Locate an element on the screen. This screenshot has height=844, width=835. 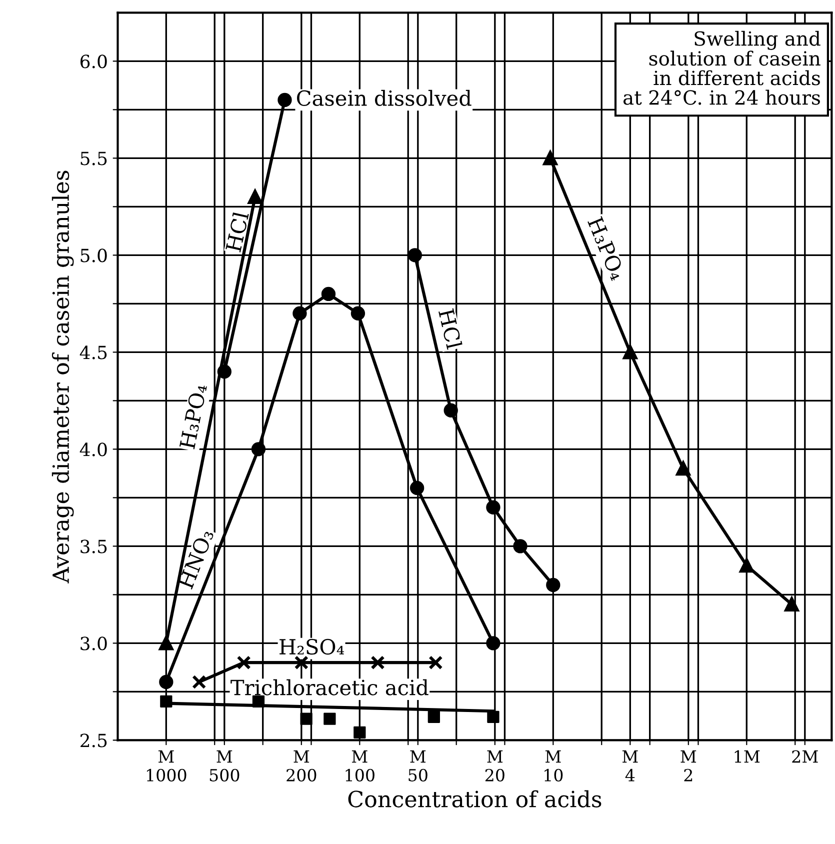
x-tick-label: M 200 is located at coordinates (301, 766).